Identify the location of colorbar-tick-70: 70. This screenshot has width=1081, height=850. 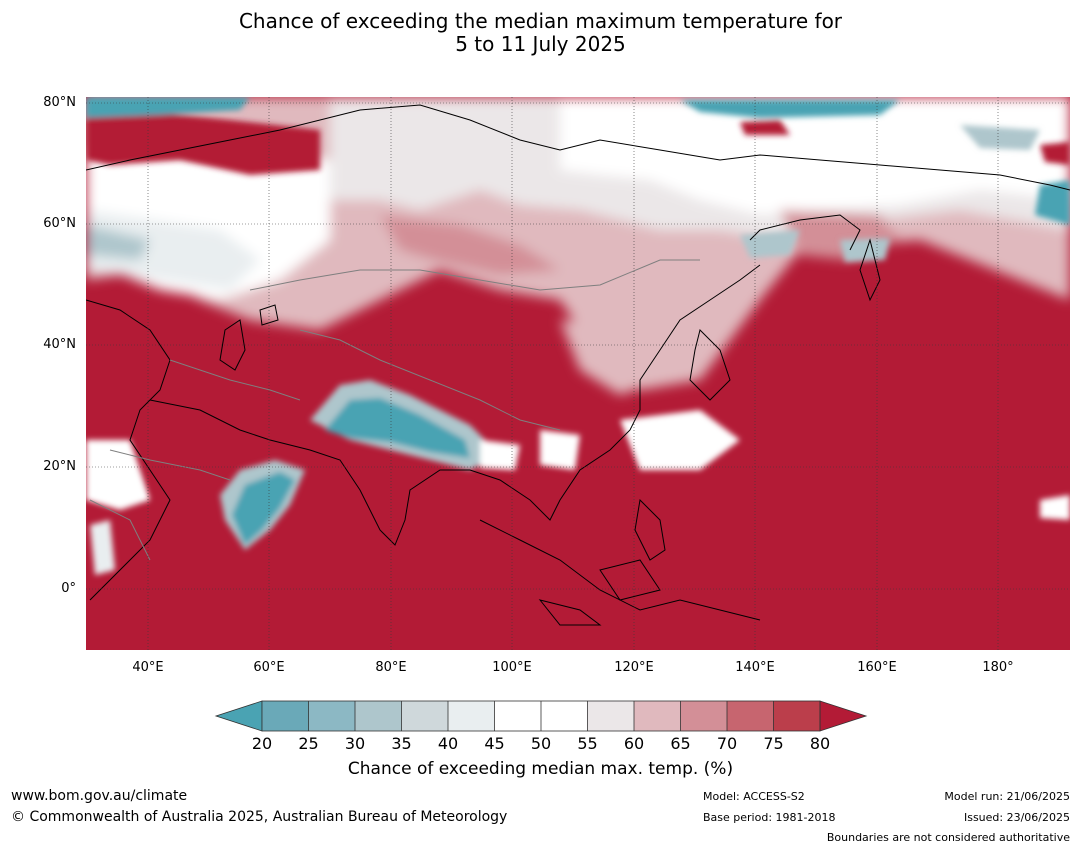
(727, 743).